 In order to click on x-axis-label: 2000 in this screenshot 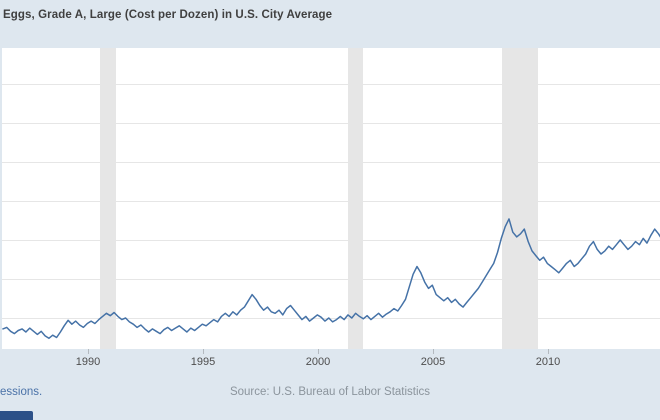, I will do `click(318, 362)`.